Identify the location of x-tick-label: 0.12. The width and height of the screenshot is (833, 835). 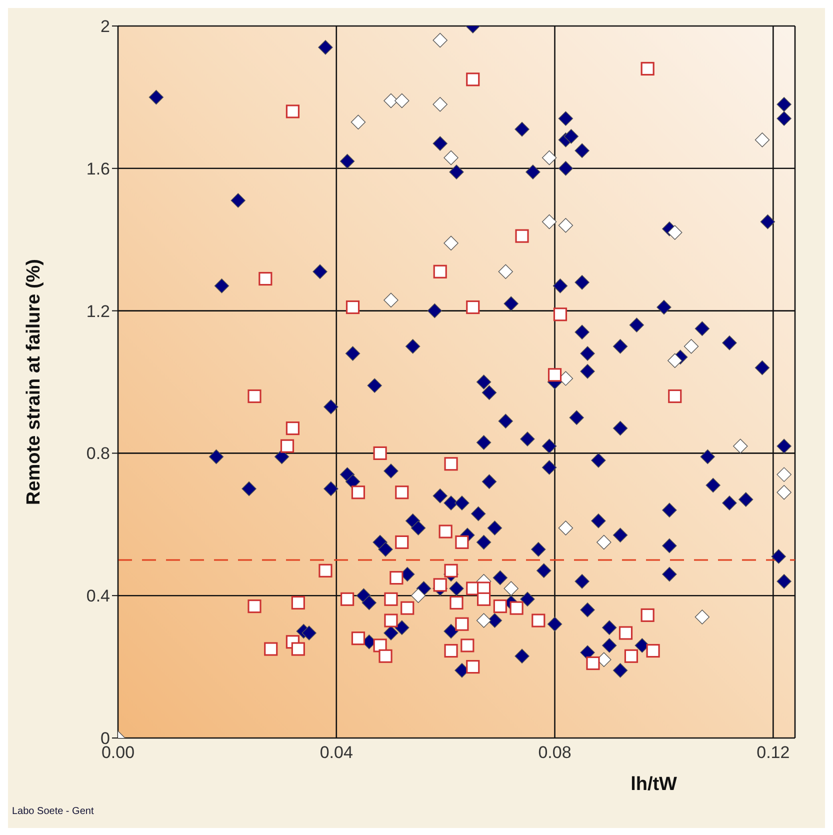
(773, 752).